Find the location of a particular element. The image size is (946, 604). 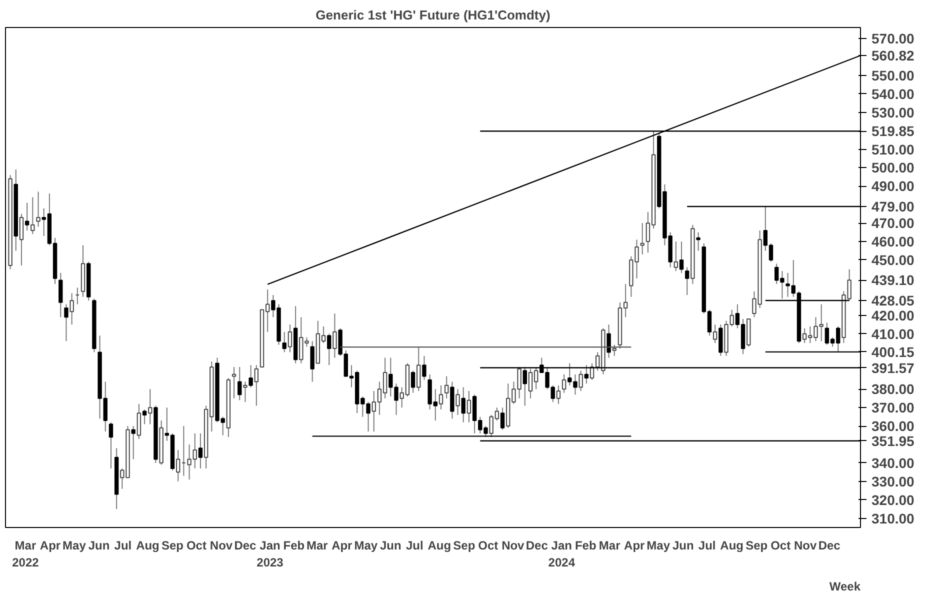

y-tick-label: 450.00 is located at coordinates (893, 260).